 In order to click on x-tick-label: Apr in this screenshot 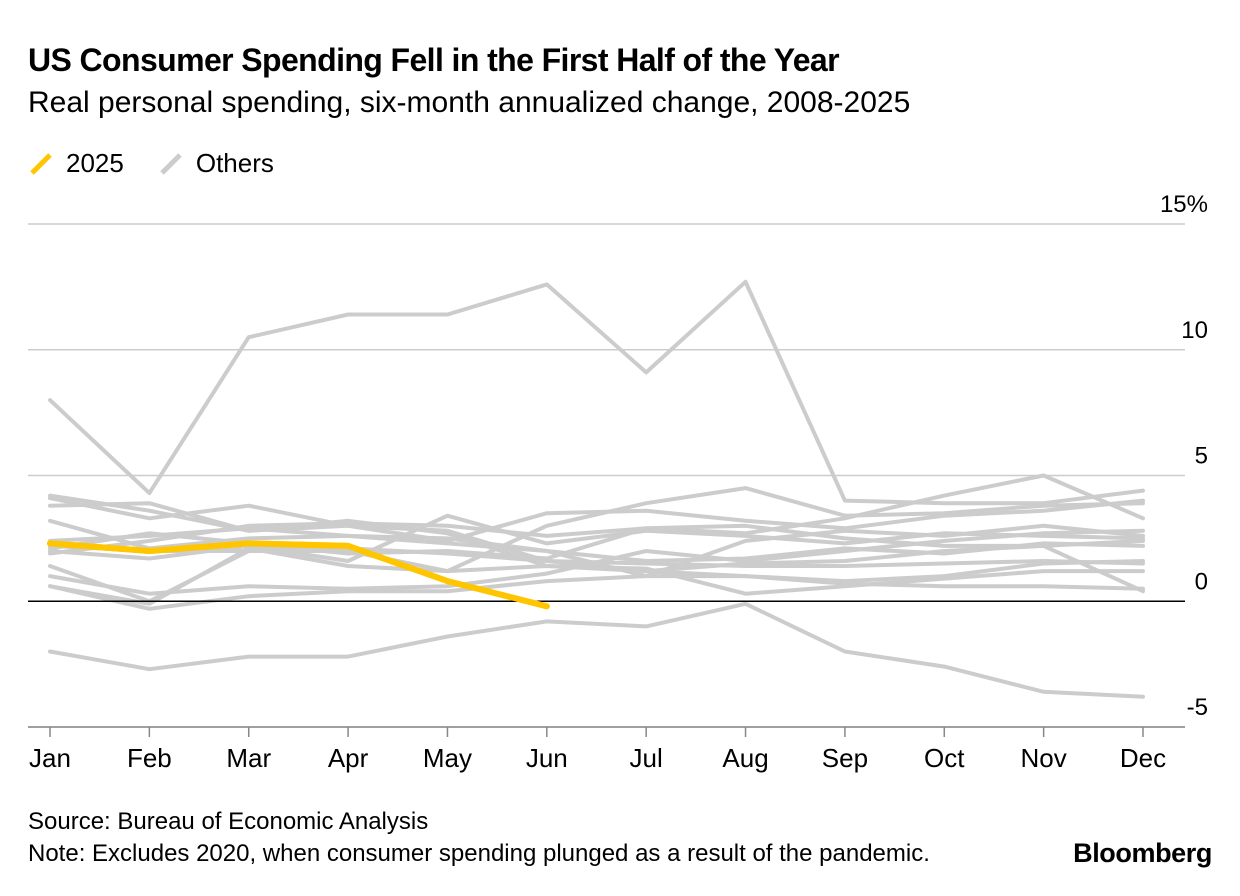, I will do `click(348, 758)`.